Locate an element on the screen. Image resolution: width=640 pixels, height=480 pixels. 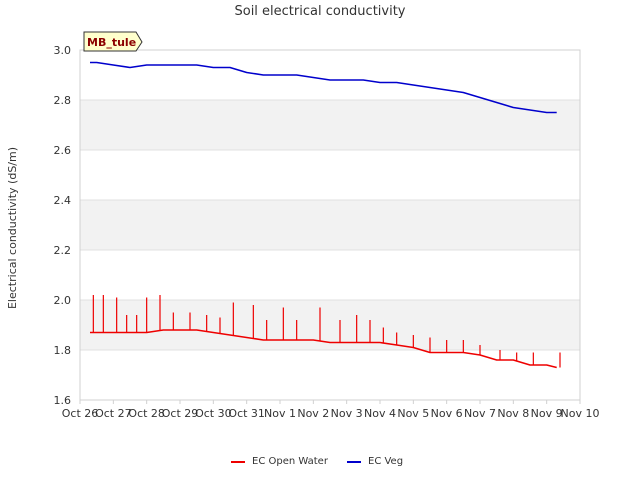
x-tick-label: Nov 8 is located at coordinates (513, 413).